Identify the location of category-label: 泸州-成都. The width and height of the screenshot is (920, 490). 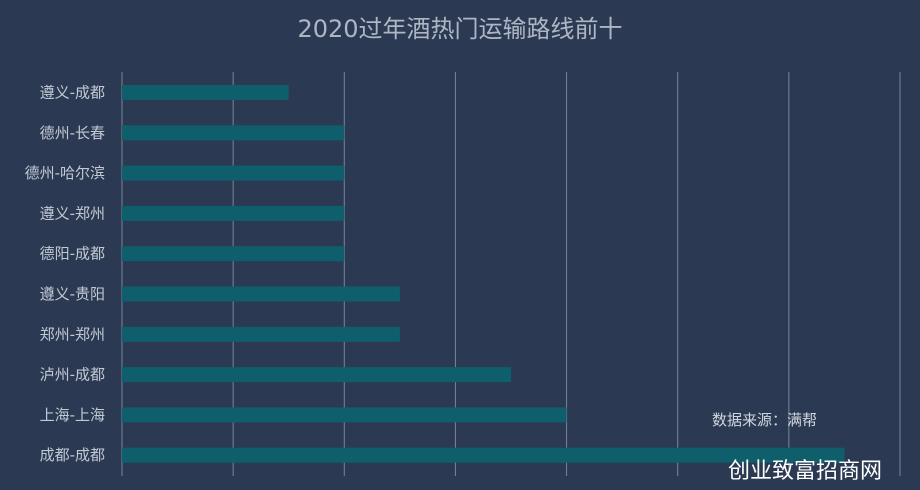
(72, 375).